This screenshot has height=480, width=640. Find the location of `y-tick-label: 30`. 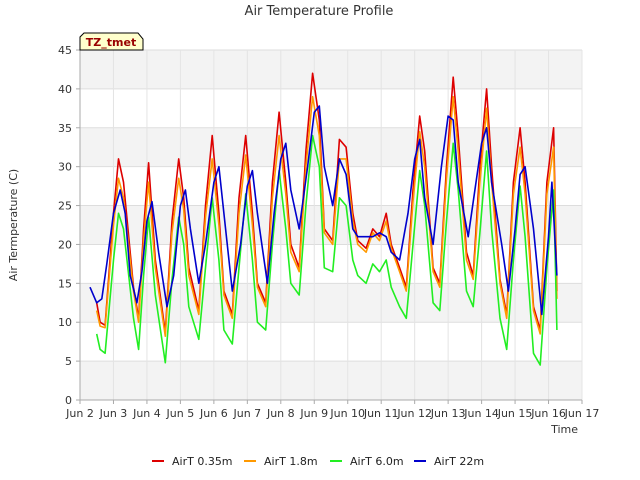

y-tick-label: 30 is located at coordinates (65, 167).